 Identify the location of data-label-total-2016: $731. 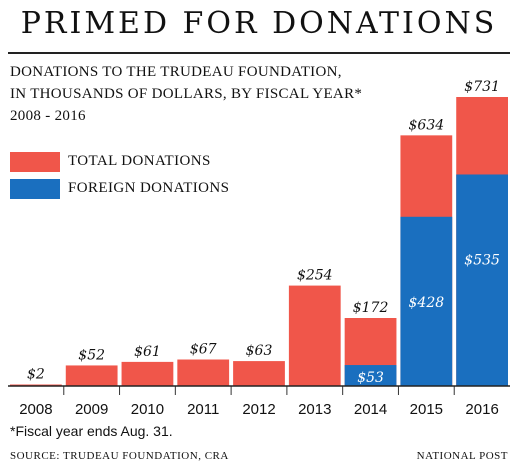
(482, 87).